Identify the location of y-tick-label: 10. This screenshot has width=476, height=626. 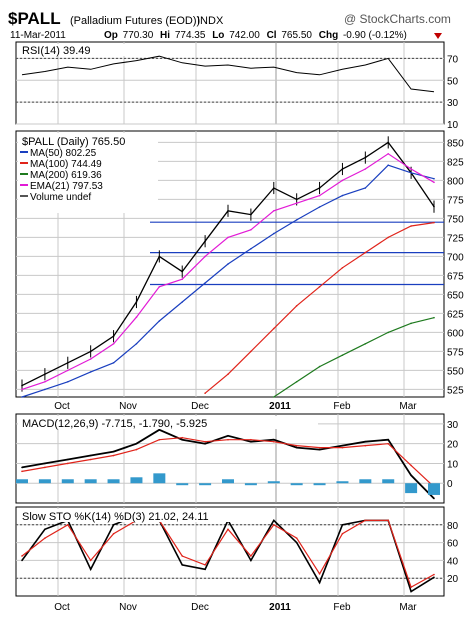
(453, 464).